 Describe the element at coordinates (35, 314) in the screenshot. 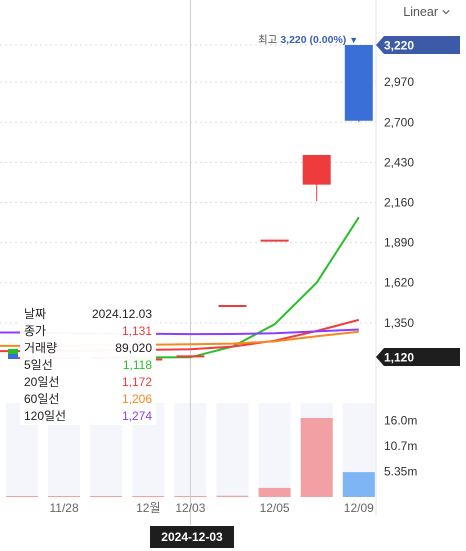

I see `legend-label: 날짜` at that location.